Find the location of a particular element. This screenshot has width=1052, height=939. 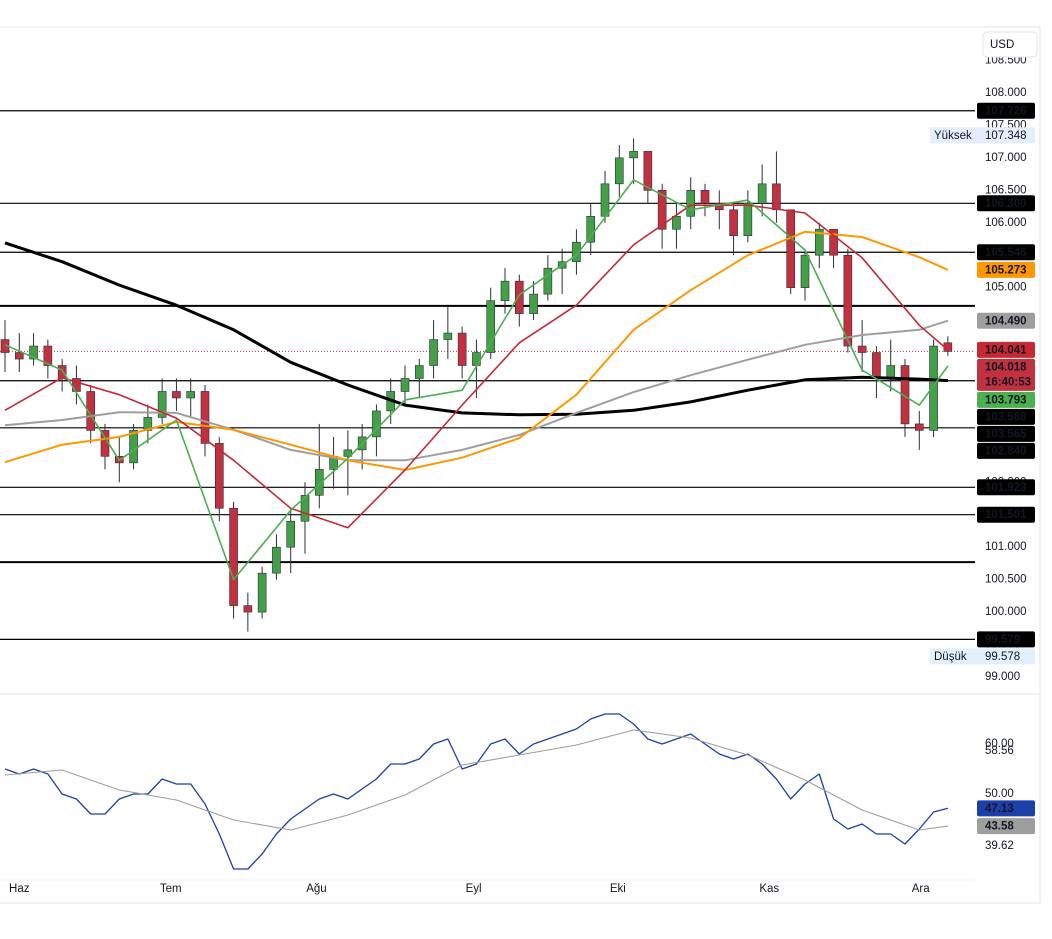

y-tick-label: 101.000 is located at coordinates (1006, 547).